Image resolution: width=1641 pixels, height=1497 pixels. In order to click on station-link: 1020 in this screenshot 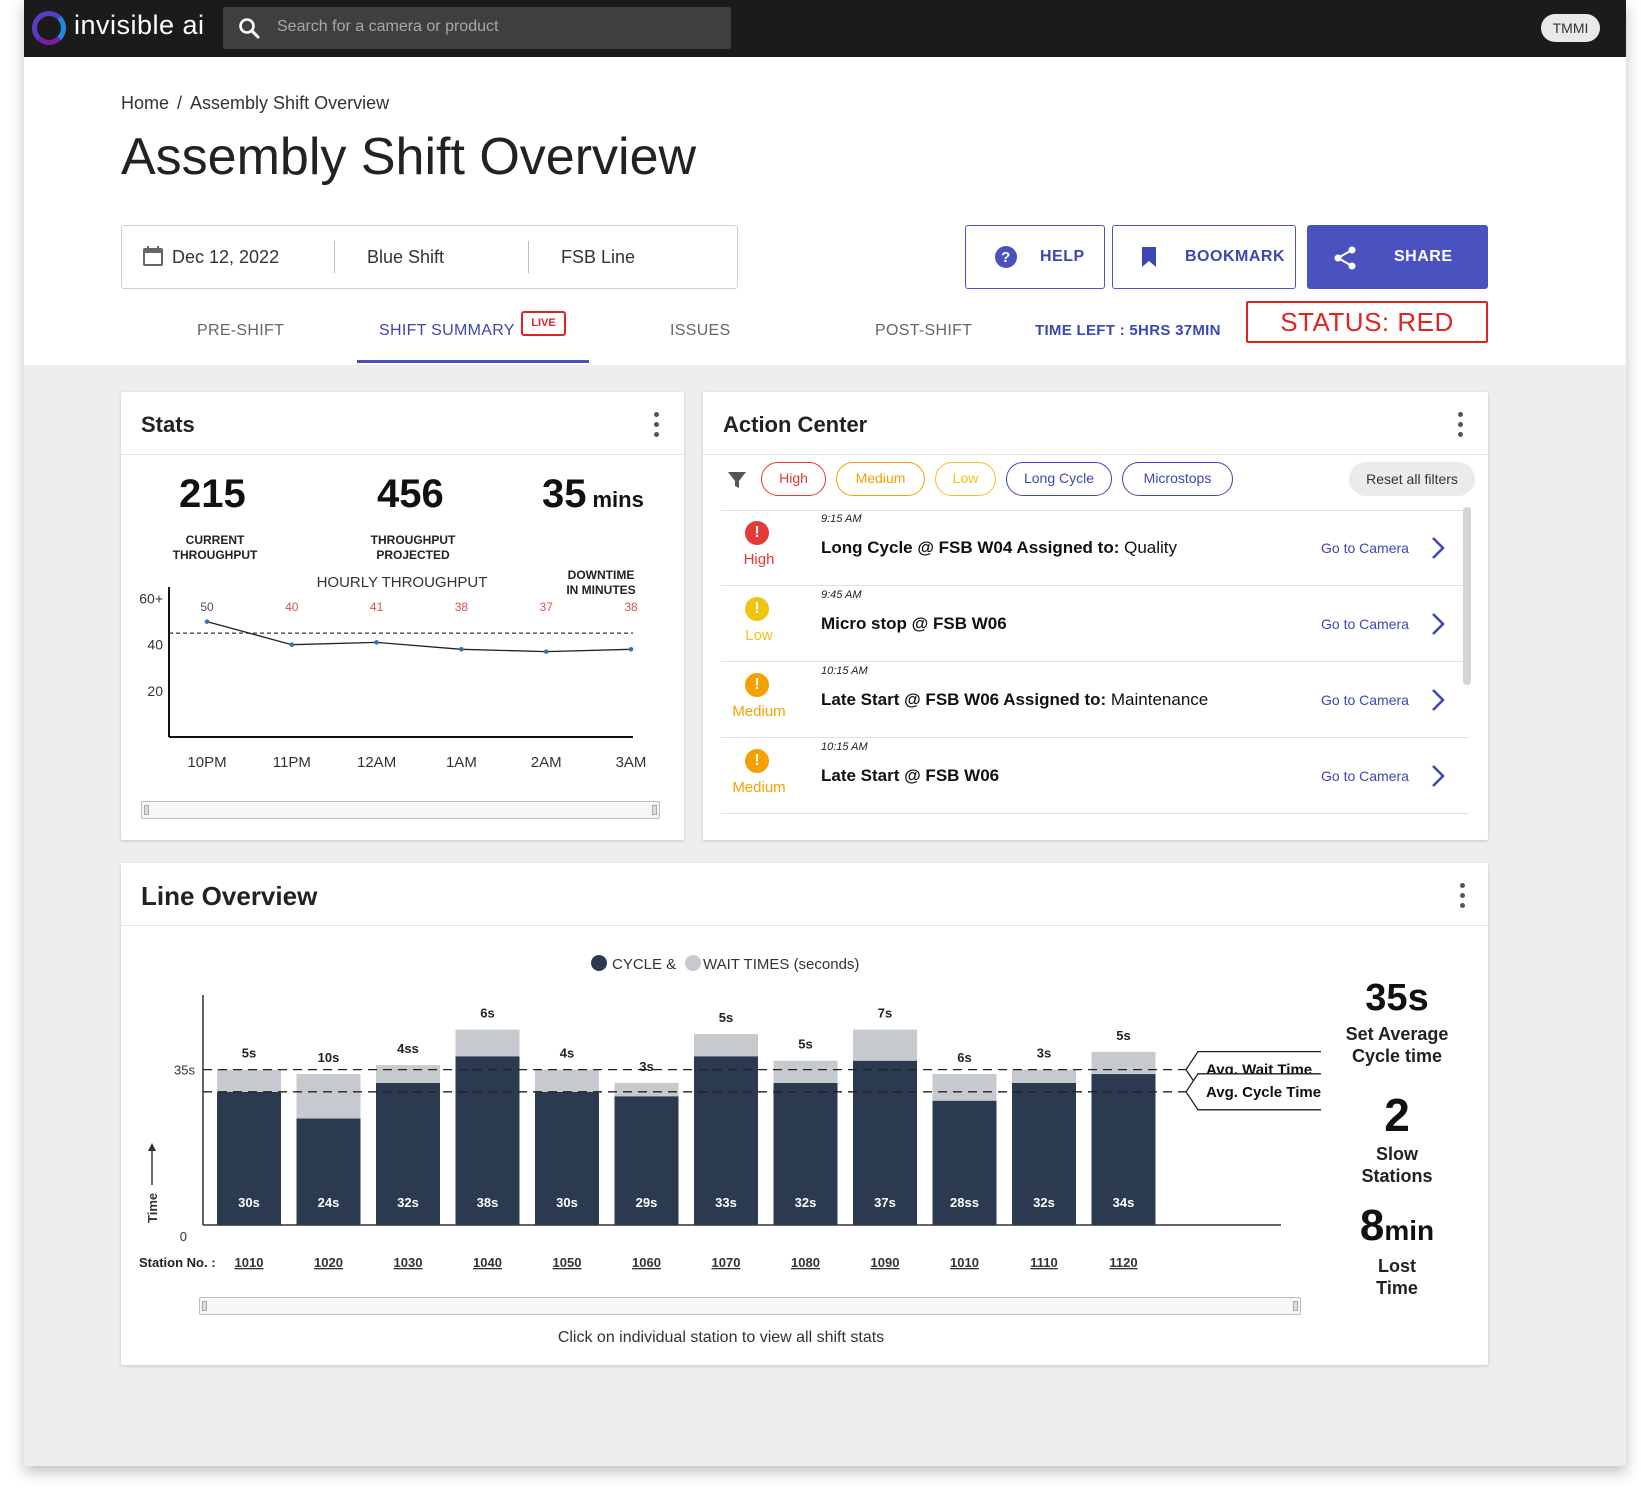, I will do `click(328, 1262)`.